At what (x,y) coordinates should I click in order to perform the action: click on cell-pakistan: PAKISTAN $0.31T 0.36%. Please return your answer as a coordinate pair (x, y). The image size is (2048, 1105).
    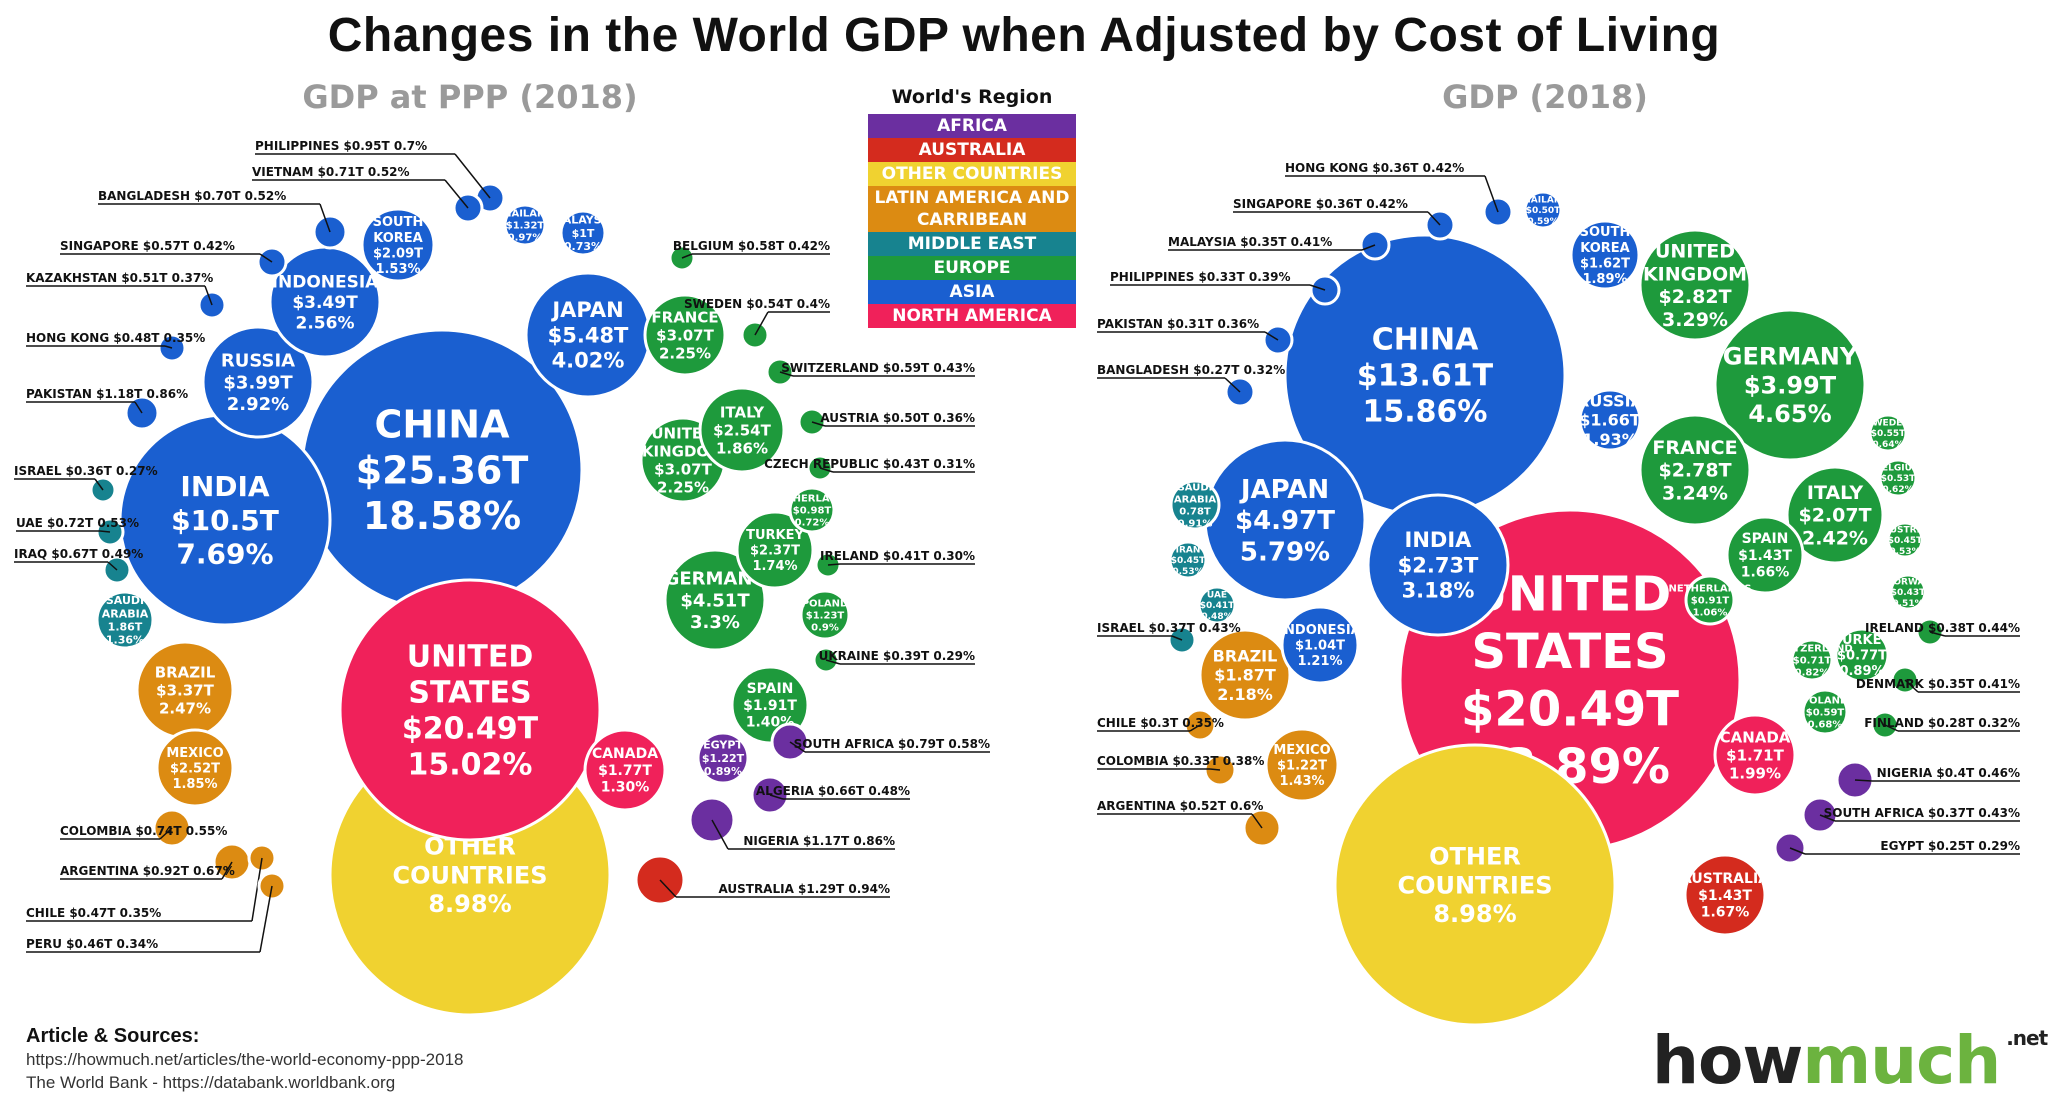
    Looking at the image, I should click on (1195, 336).